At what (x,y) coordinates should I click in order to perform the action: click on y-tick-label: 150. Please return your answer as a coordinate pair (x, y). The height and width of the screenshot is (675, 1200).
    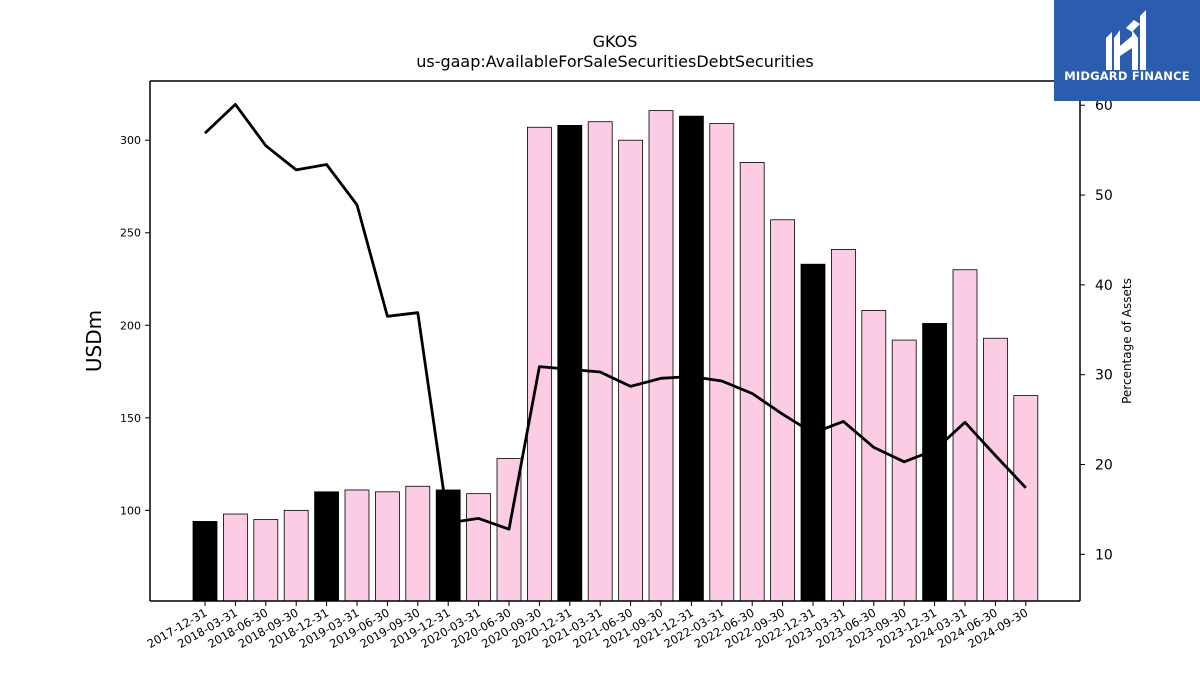
    Looking at the image, I should click on (130, 418).